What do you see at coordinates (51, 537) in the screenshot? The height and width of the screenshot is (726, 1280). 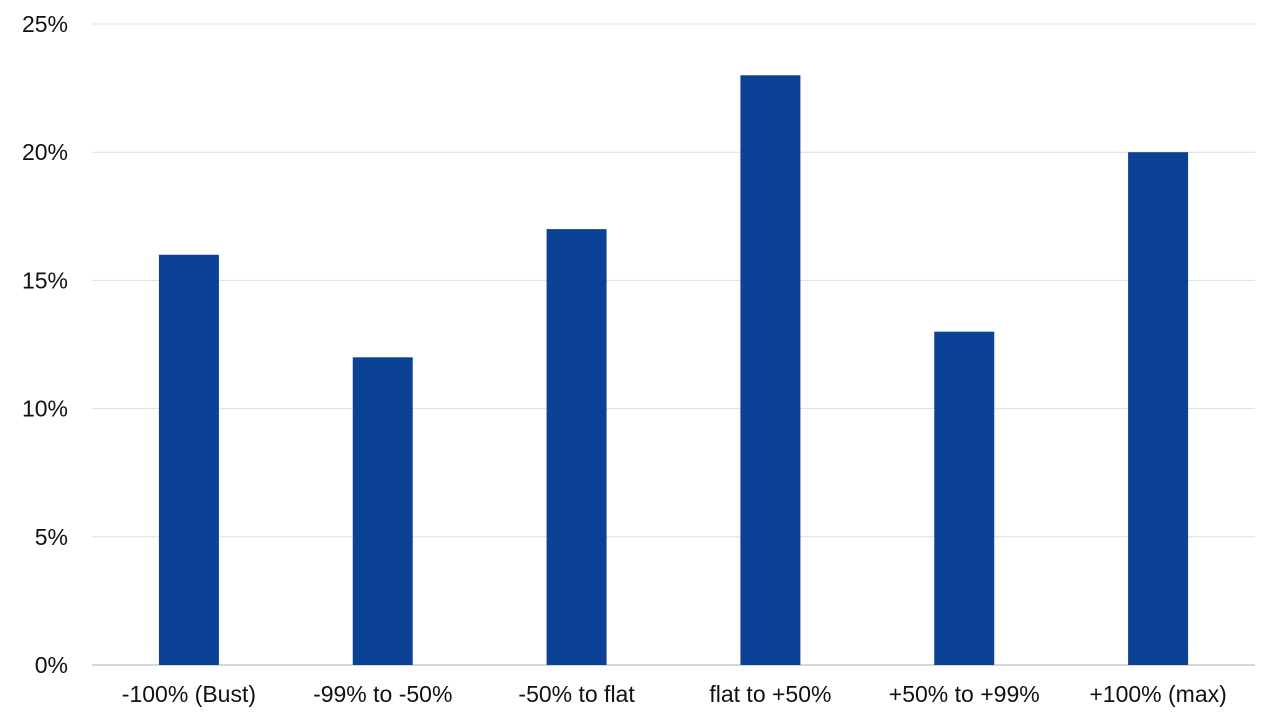 I see `y-tick-label: 5%` at bounding box center [51, 537].